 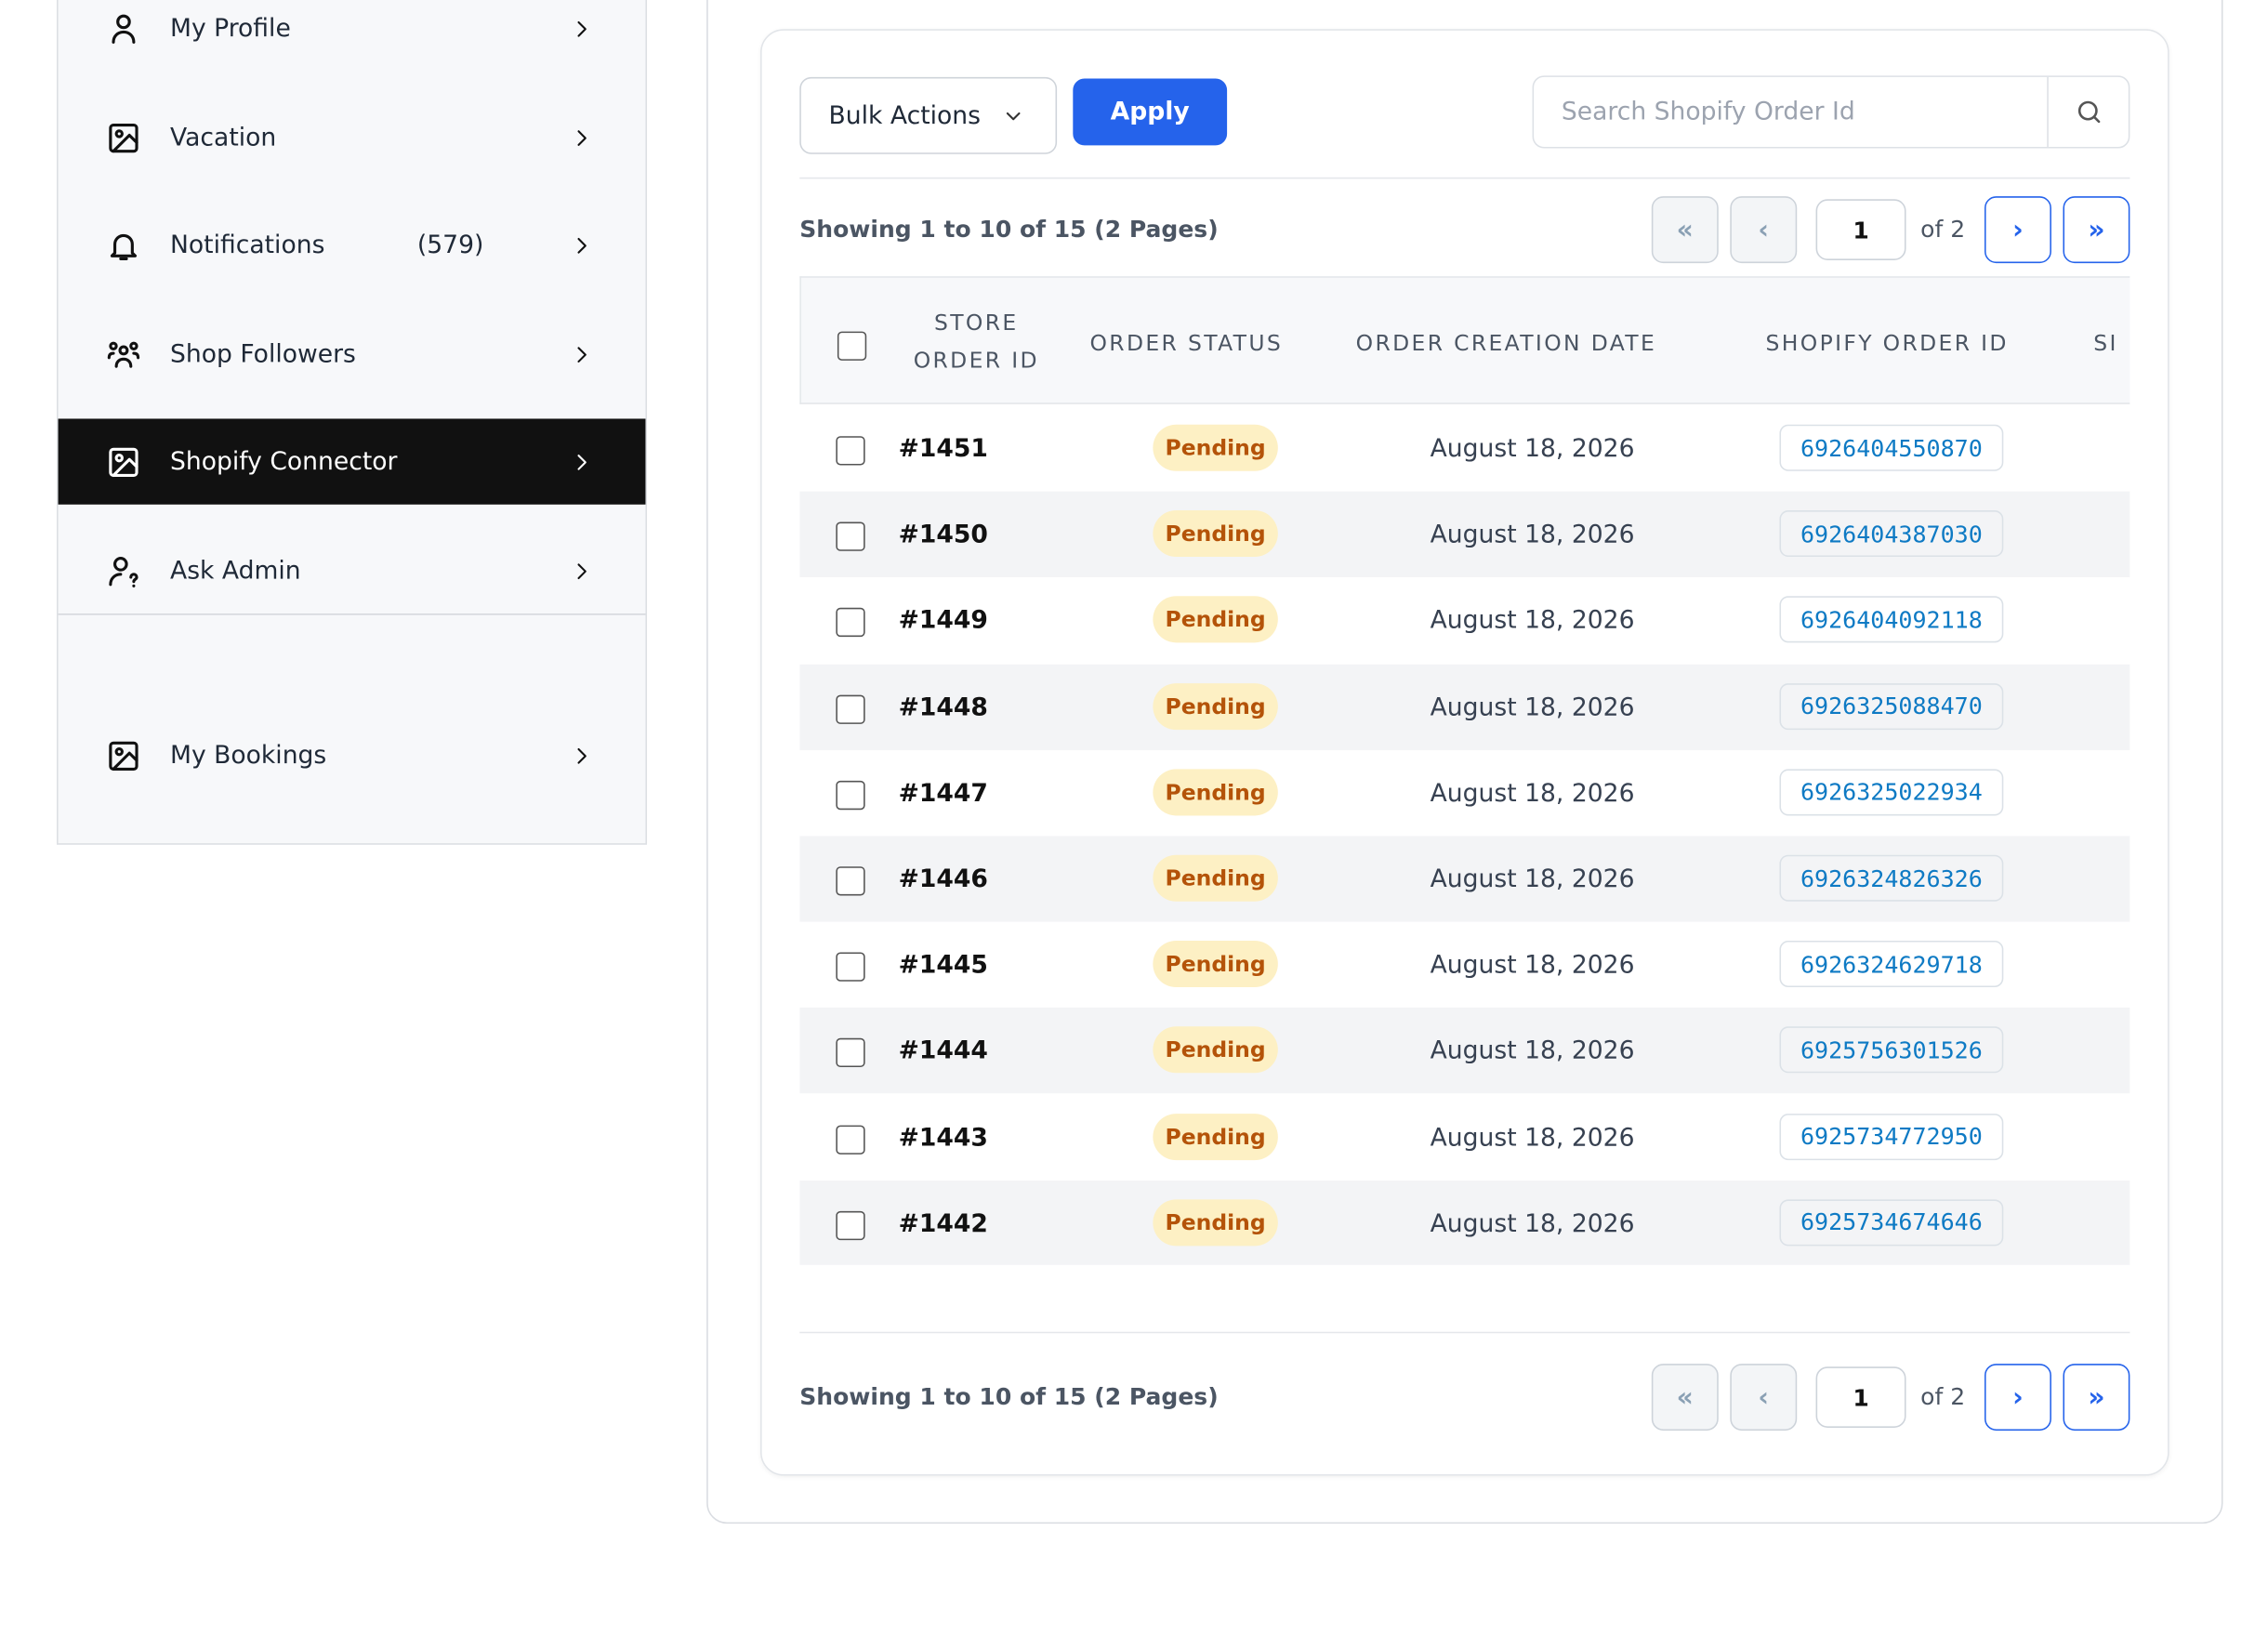 What do you see at coordinates (352, 138) in the screenshot?
I see `sidebar-item: Vacation` at bounding box center [352, 138].